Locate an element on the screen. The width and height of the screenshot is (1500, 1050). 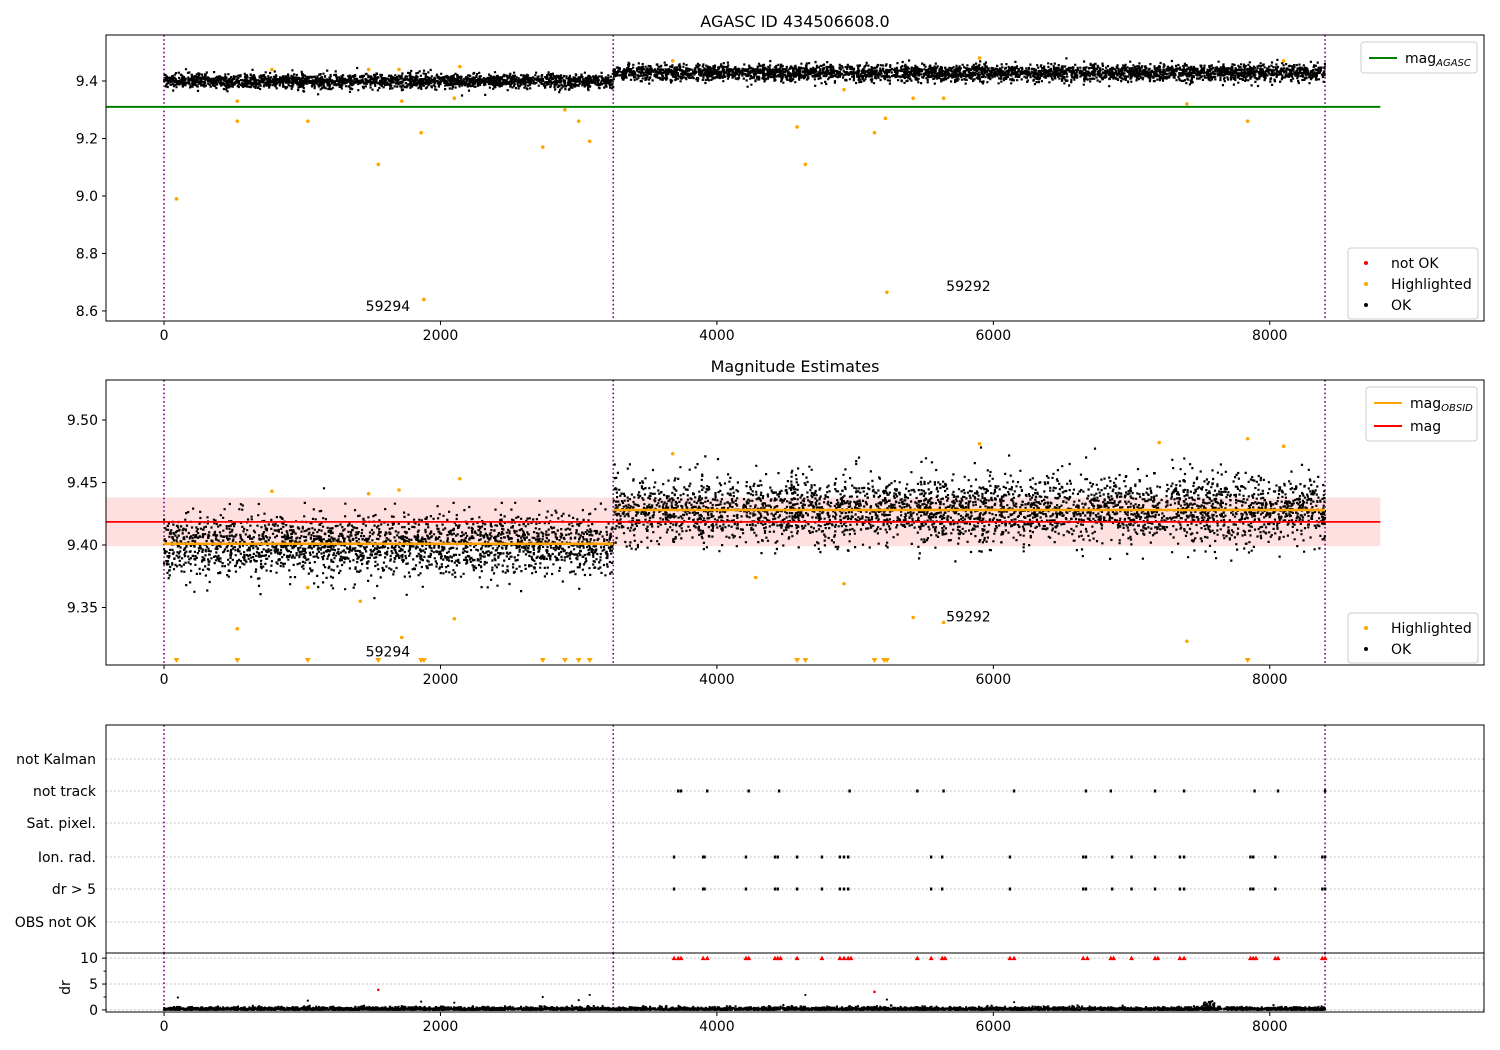
agasc-xtick-label: 4000 is located at coordinates (717, 336).